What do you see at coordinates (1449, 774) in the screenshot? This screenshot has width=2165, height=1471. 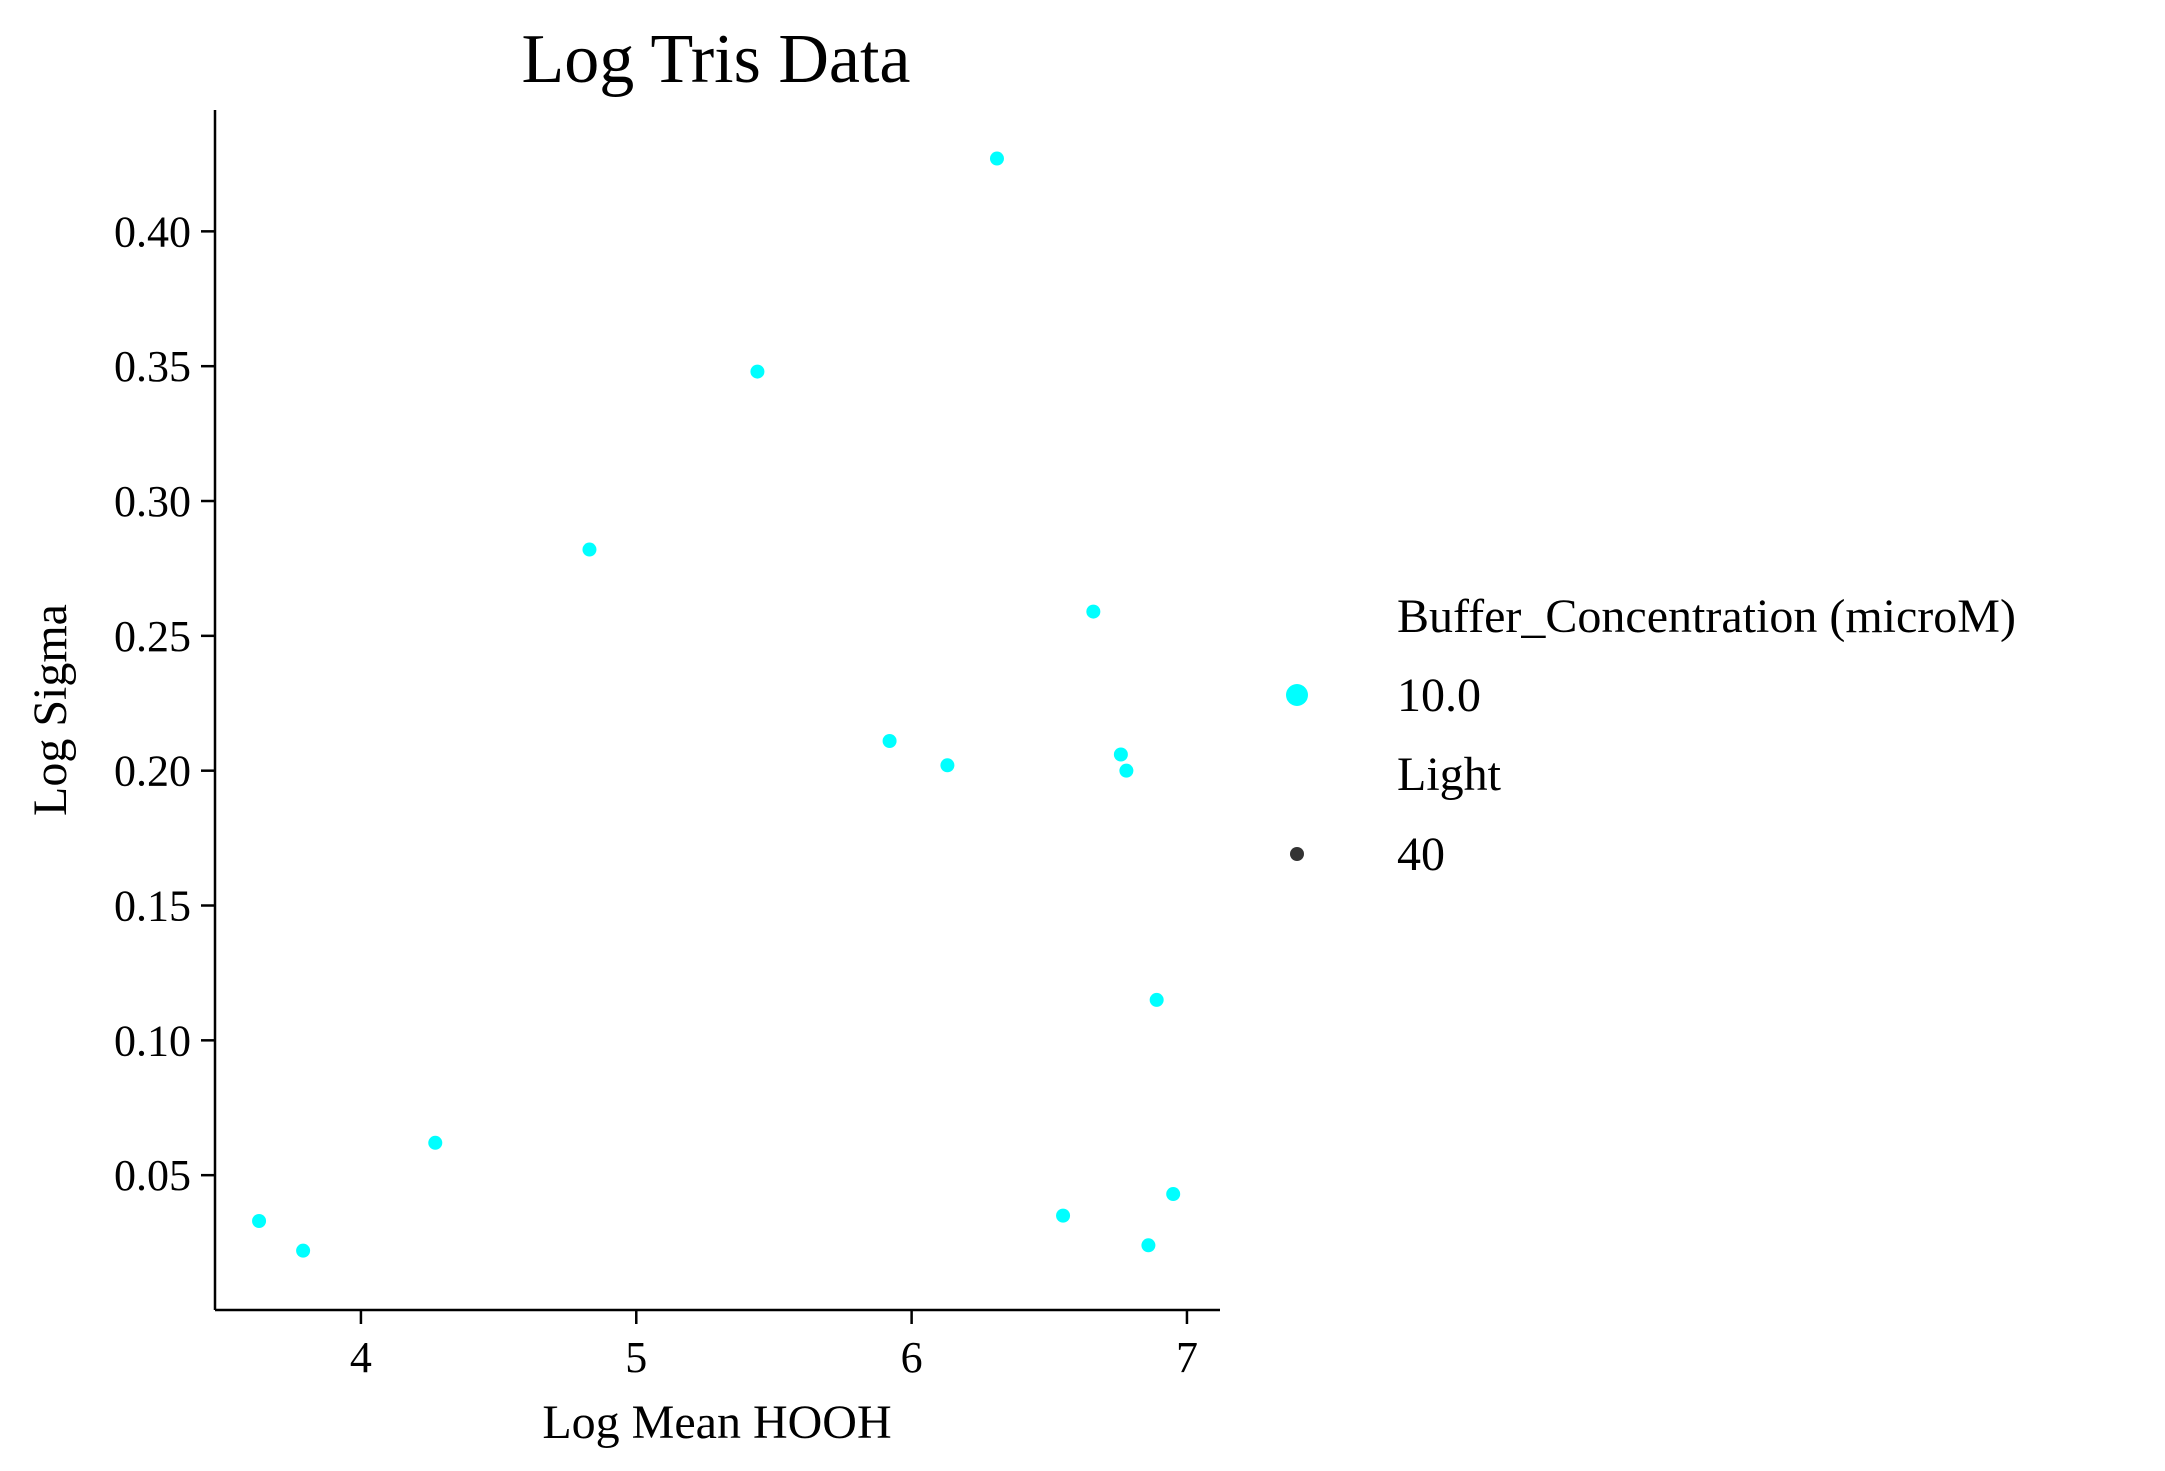 I see `legend-title-light: Light` at bounding box center [1449, 774].